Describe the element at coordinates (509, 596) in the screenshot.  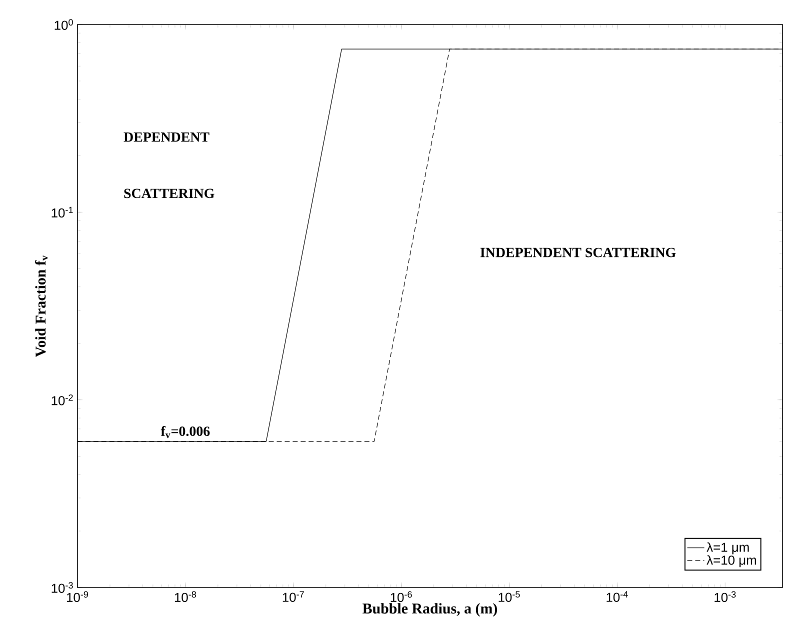
I see `x-tick-label: 10$^{-5}$` at that location.